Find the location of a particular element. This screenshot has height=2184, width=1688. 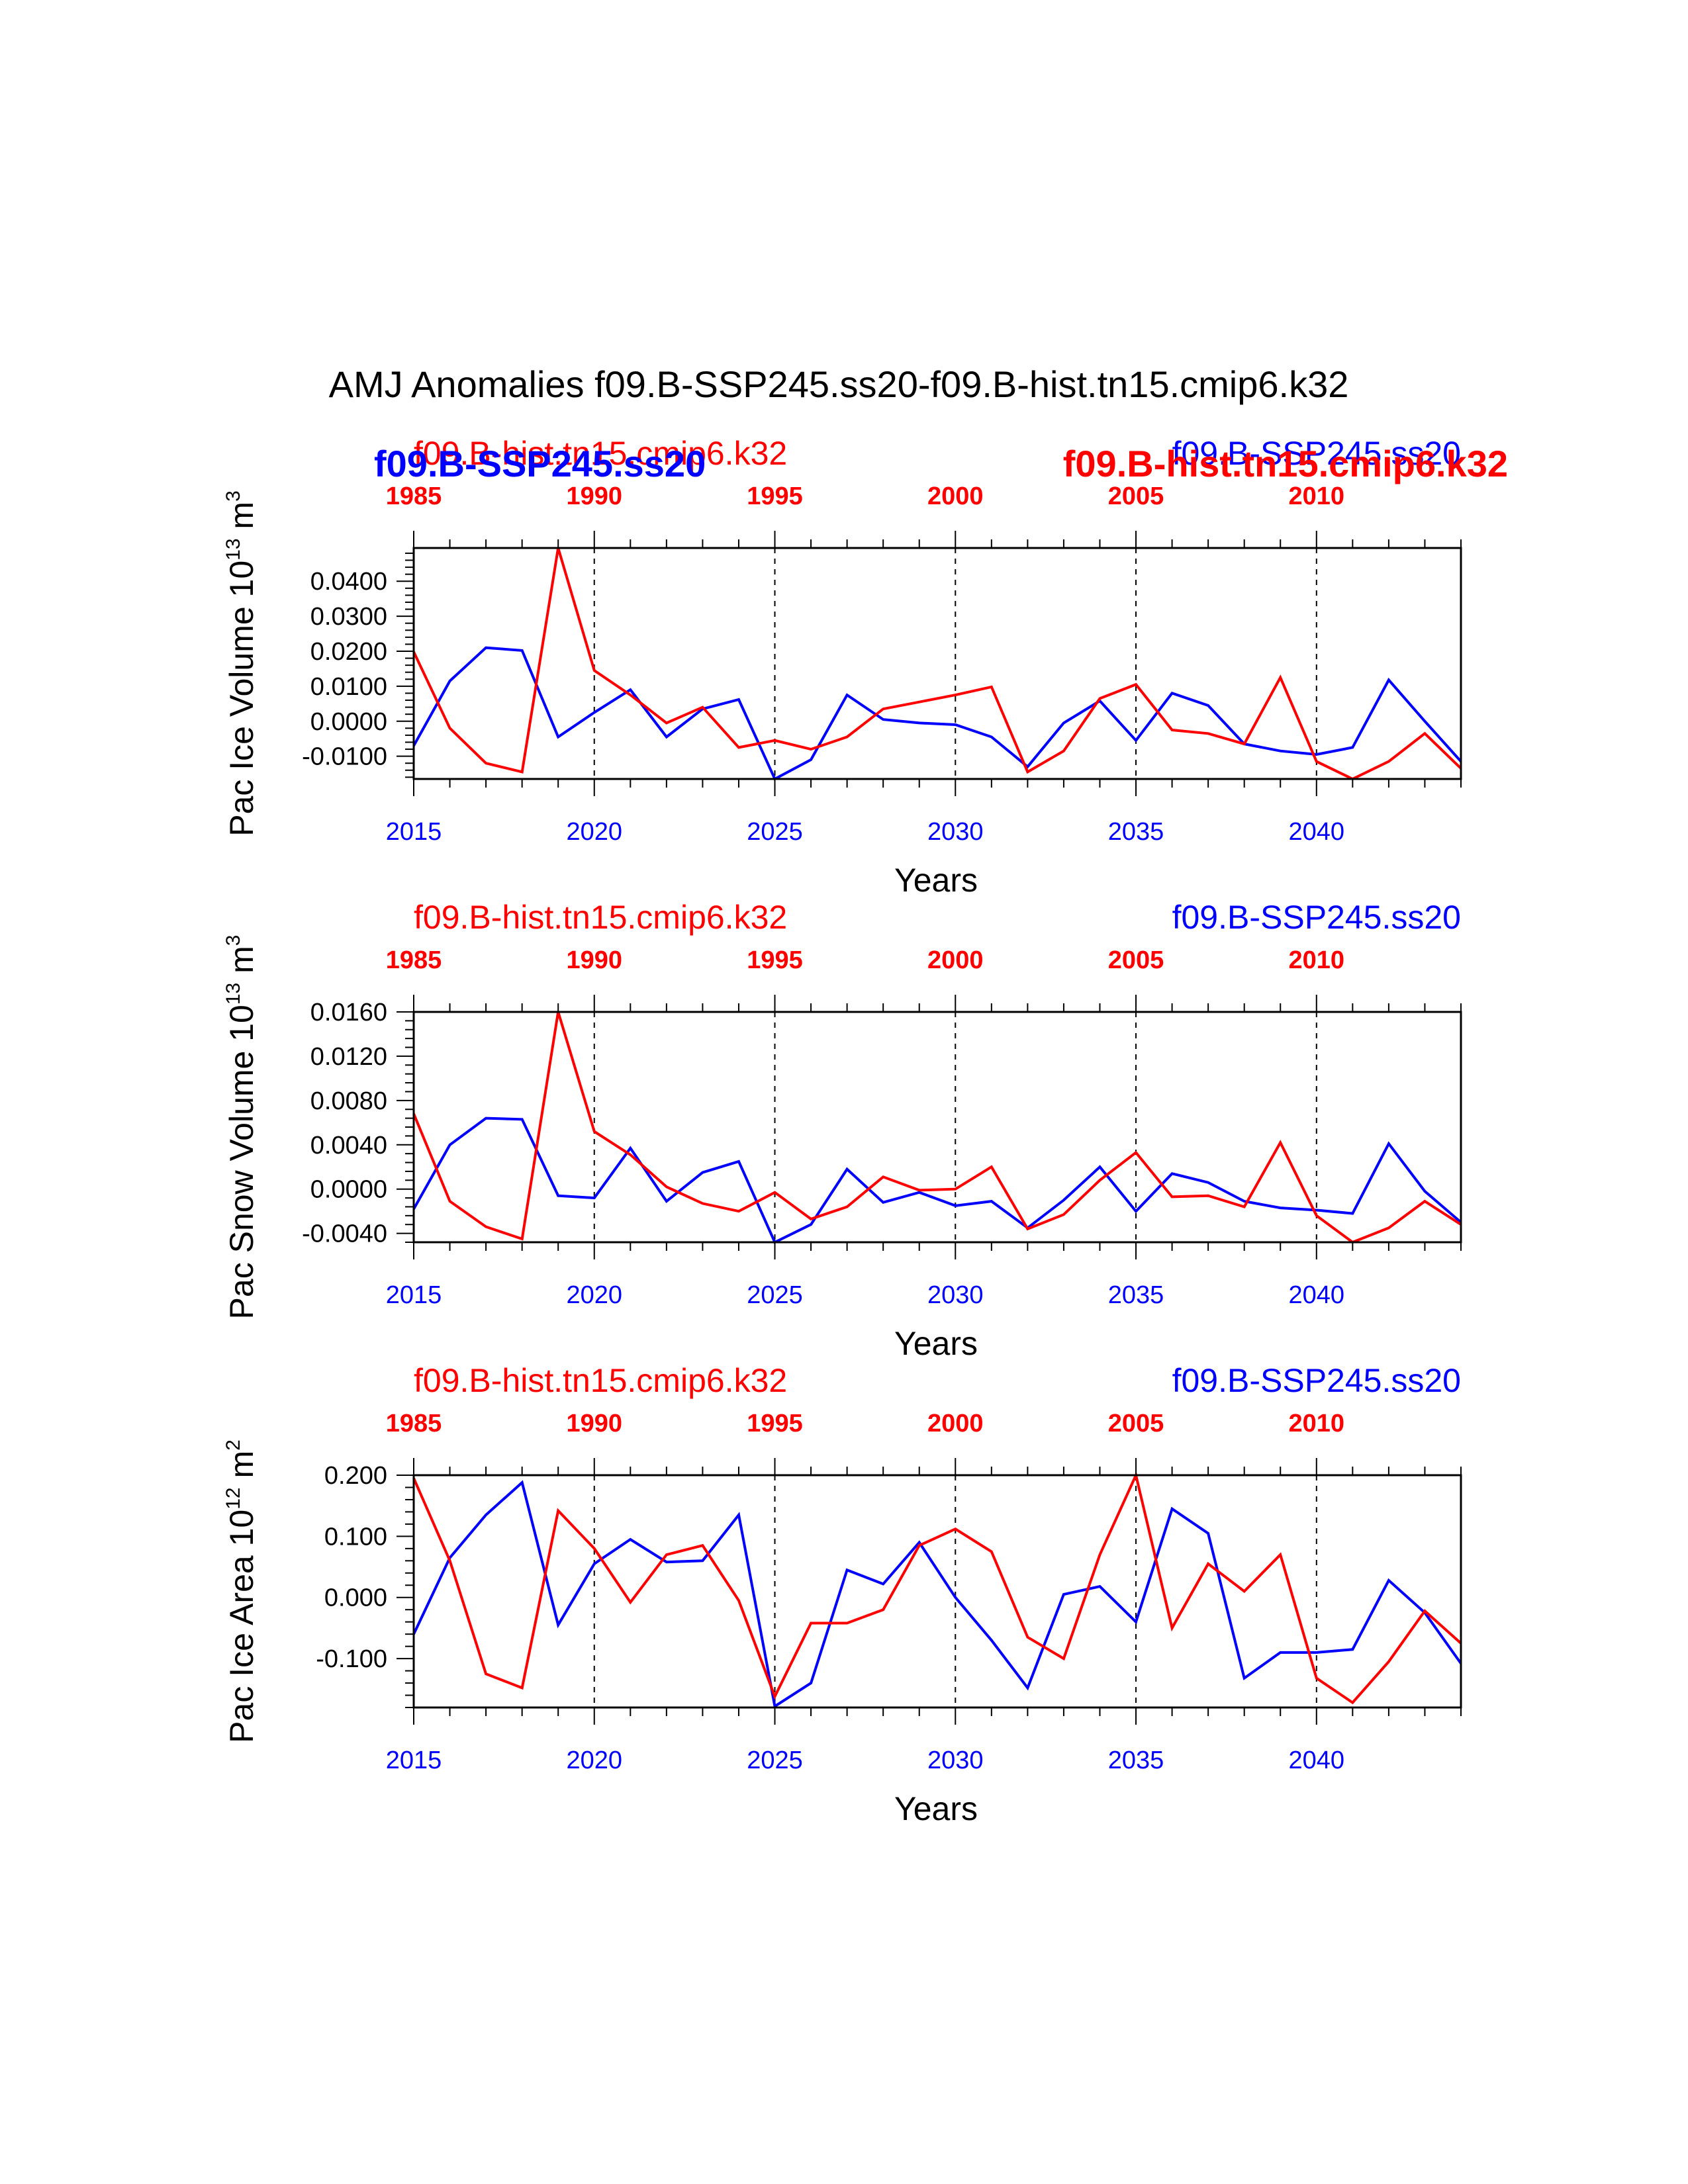

y-label-exp: 12 is located at coordinates (233, 1498).